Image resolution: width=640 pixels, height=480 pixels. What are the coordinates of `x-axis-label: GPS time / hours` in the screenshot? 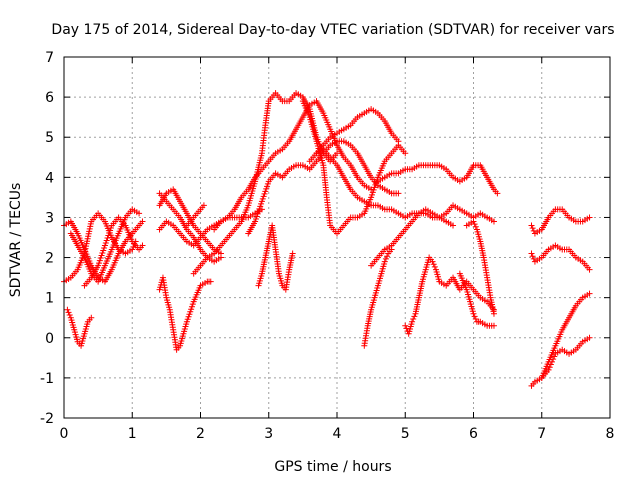 It's located at (332, 467).